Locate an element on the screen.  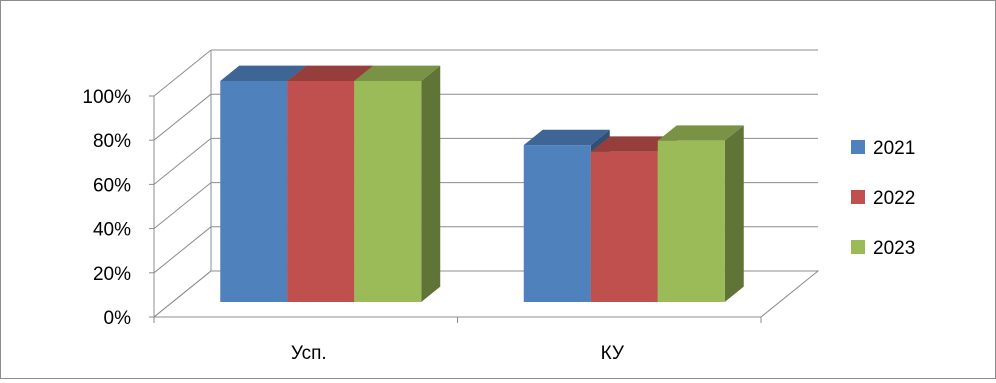
legend-label: 2023 is located at coordinates (894, 248).